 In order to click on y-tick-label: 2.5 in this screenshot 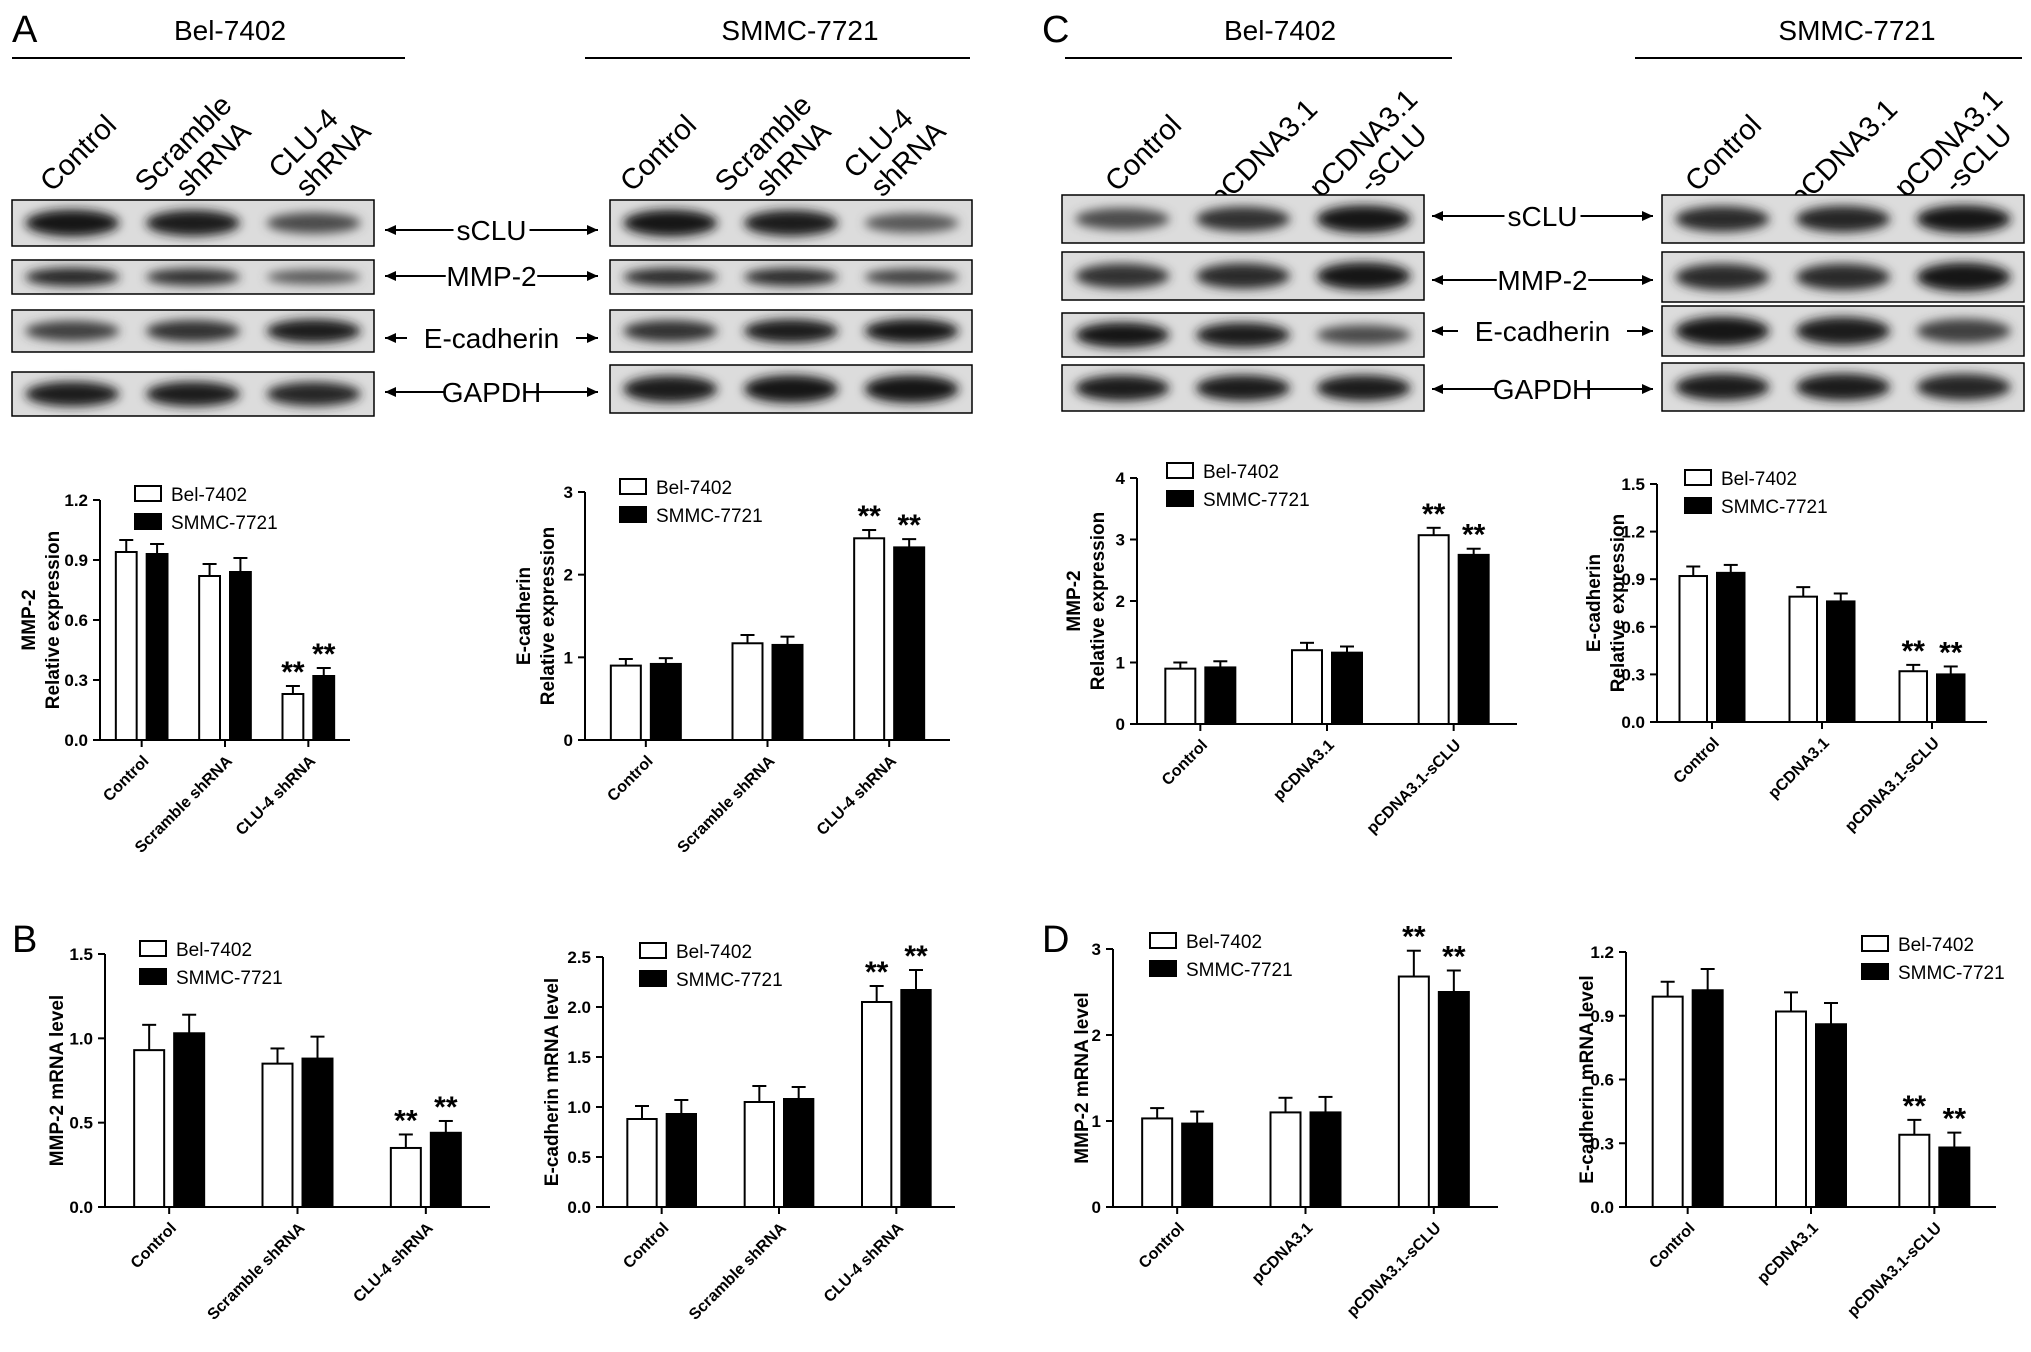, I will do `click(579, 957)`.